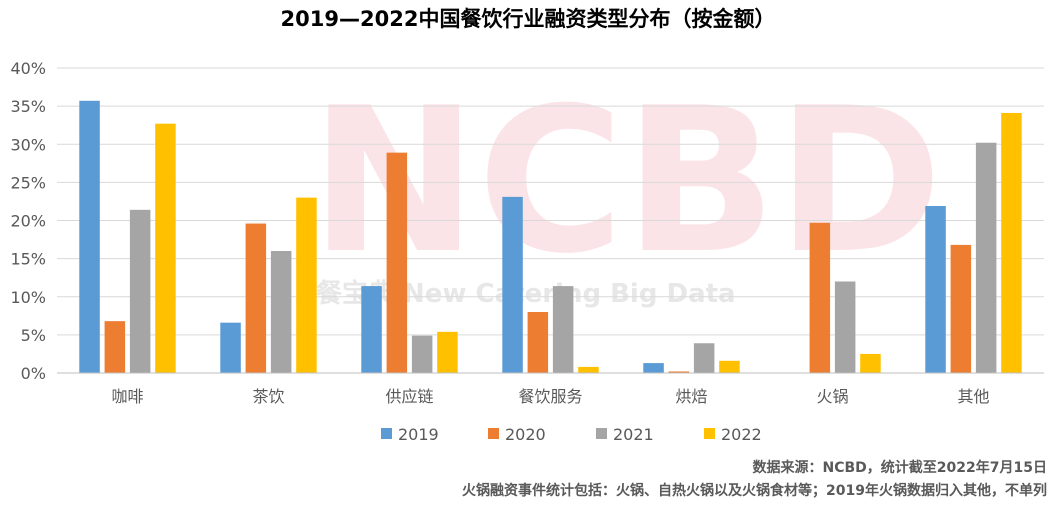 Image resolution: width=1056 pixels, height=507 pixels. I want to click on bar-2019-烘焙, so click(653, 368).